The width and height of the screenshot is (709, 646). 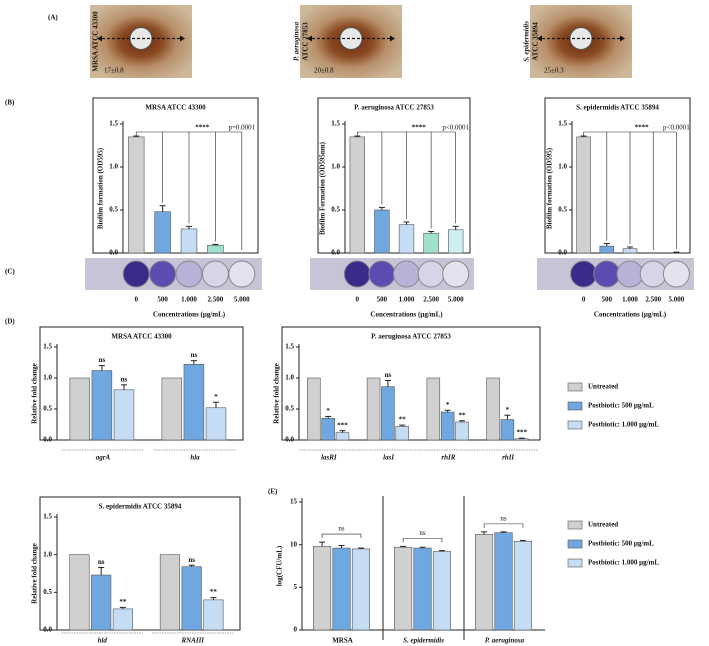 What do you see at coordinates (536, 41) in the screenshot?
I see `strain-label: ATCC 35894` at bounding box center [536, 41].